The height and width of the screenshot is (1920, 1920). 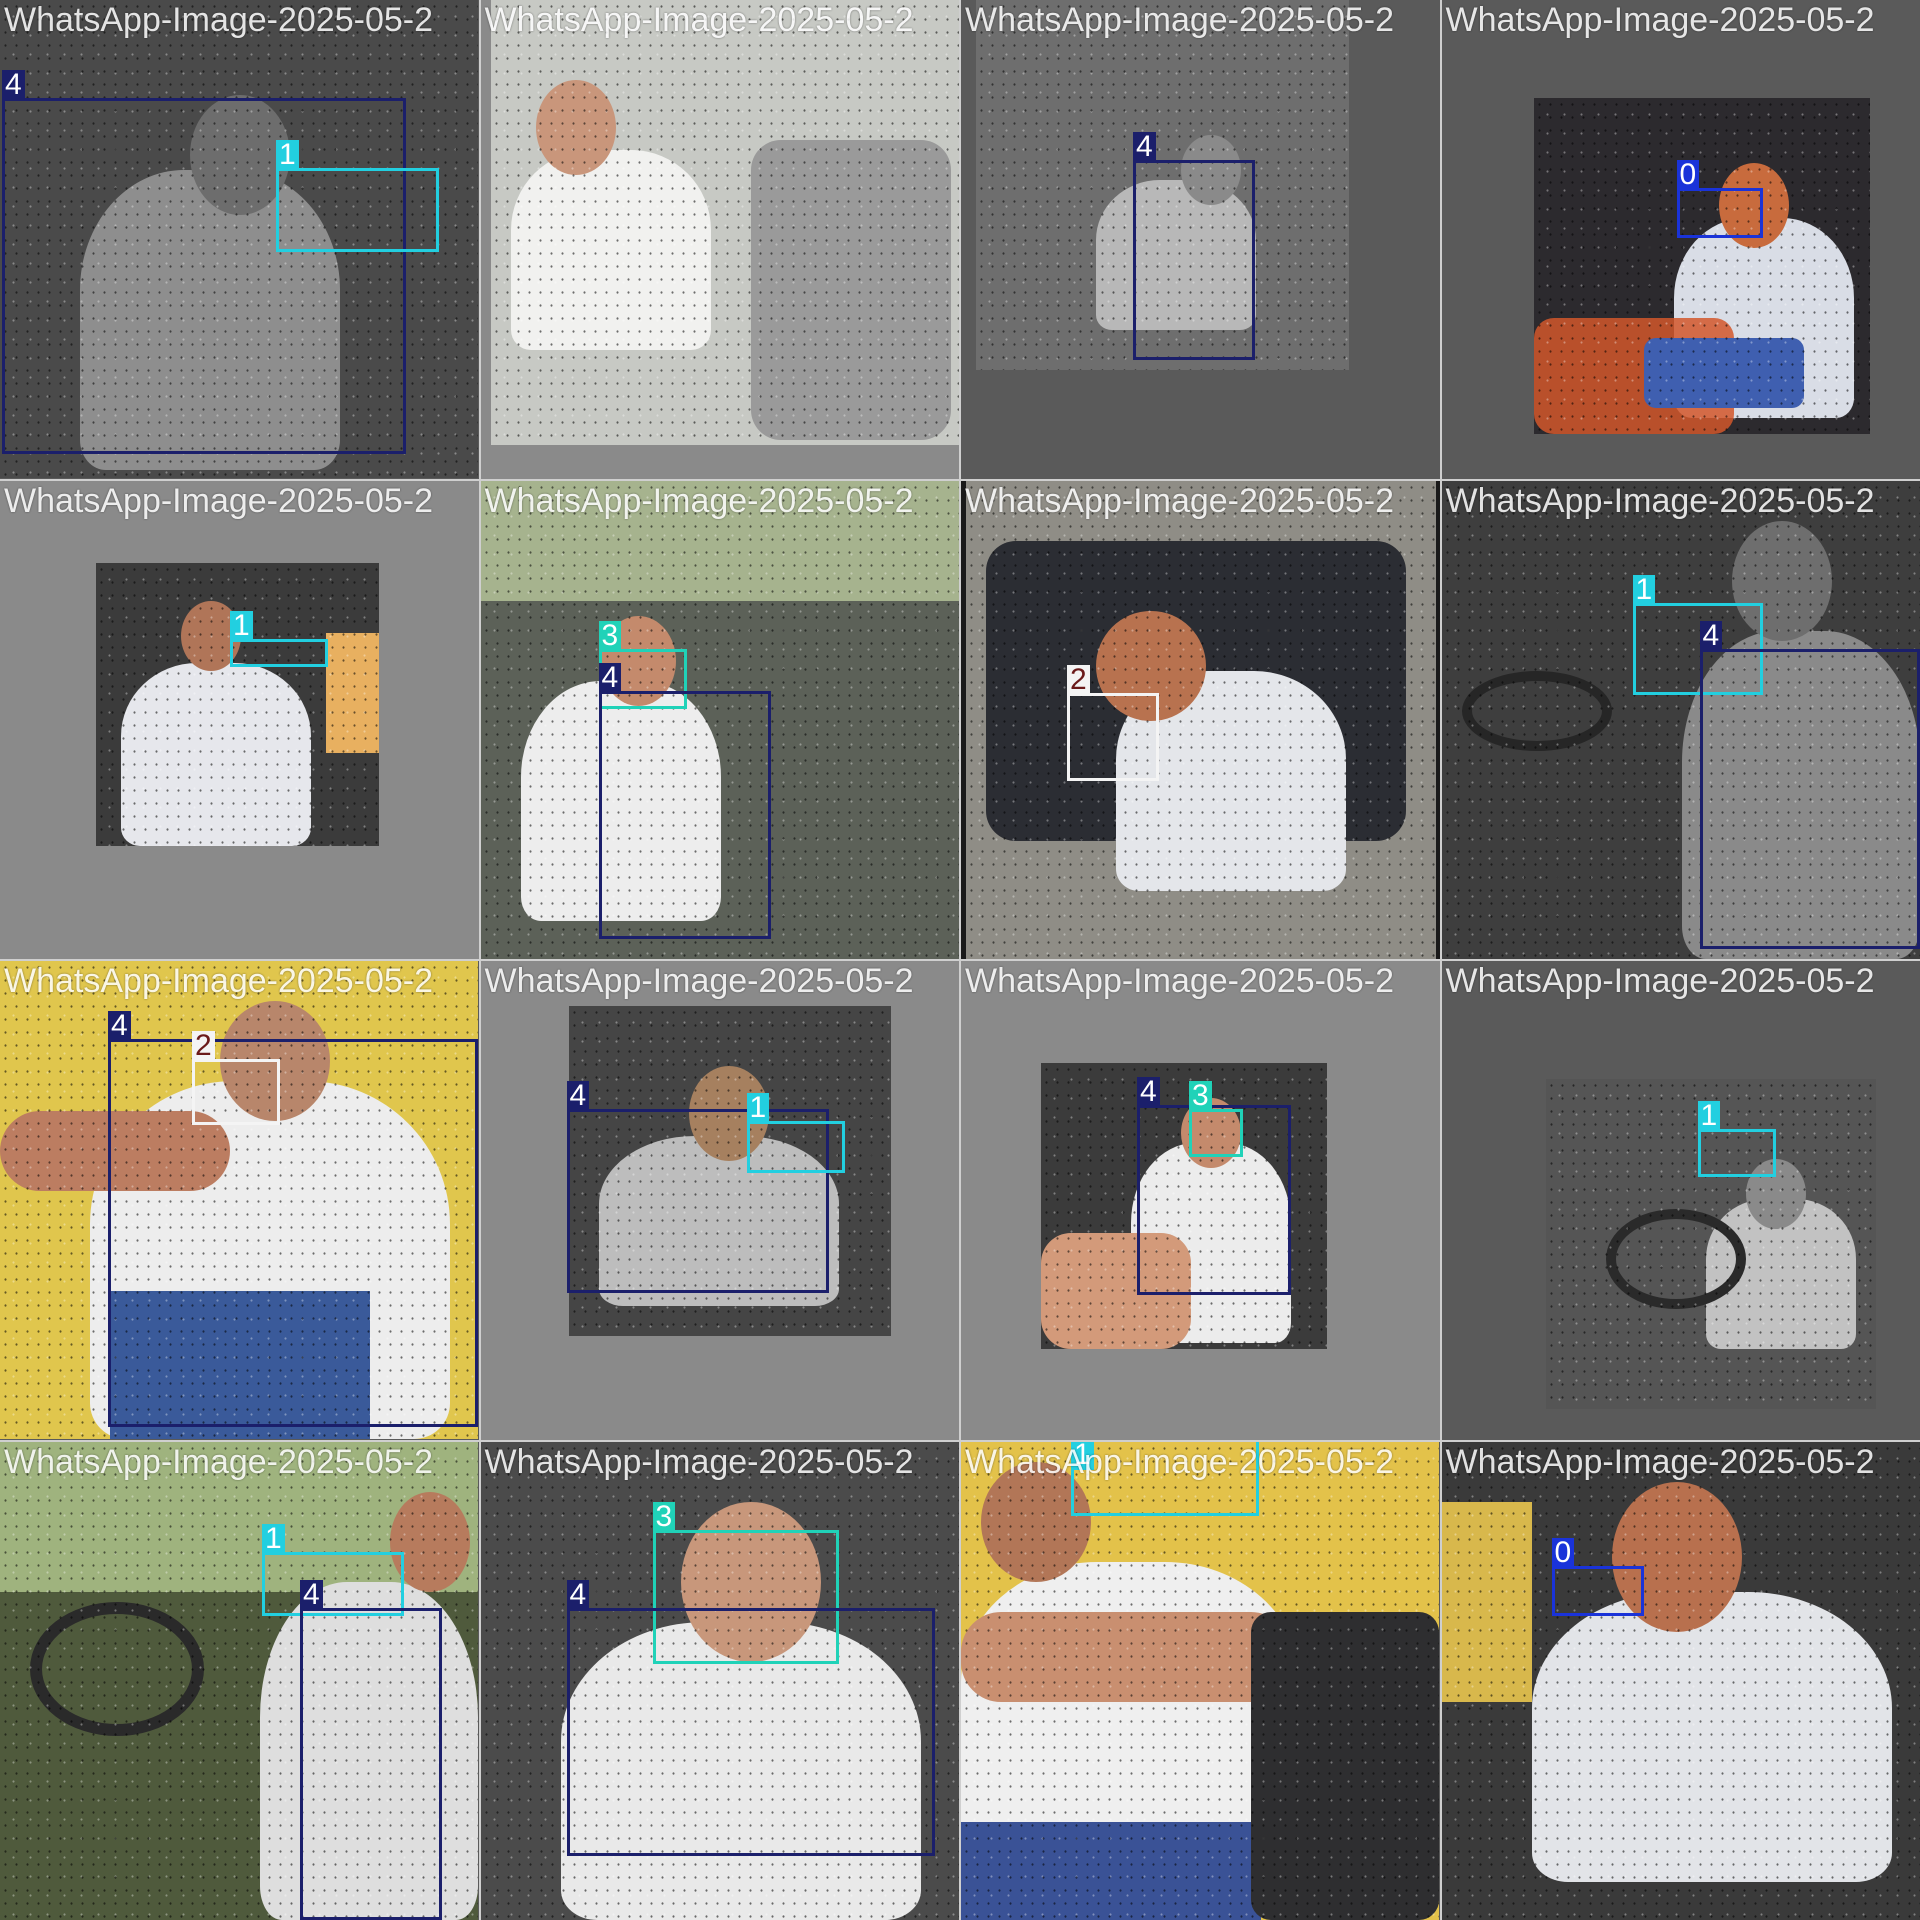 I want to click on mosaic-tile: WhatsApp-Image-2025-05-2 4 2, so click(x=239, y=1200).